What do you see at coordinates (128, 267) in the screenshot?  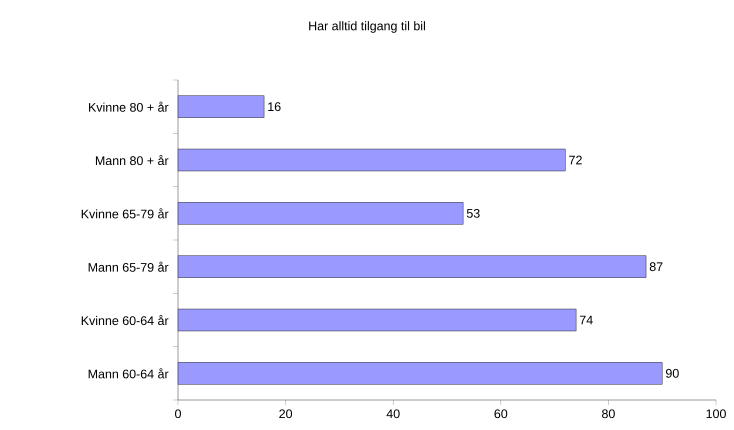 I see `y-tick-label: Mann 65-79 år` at bounding box center [128, 267].